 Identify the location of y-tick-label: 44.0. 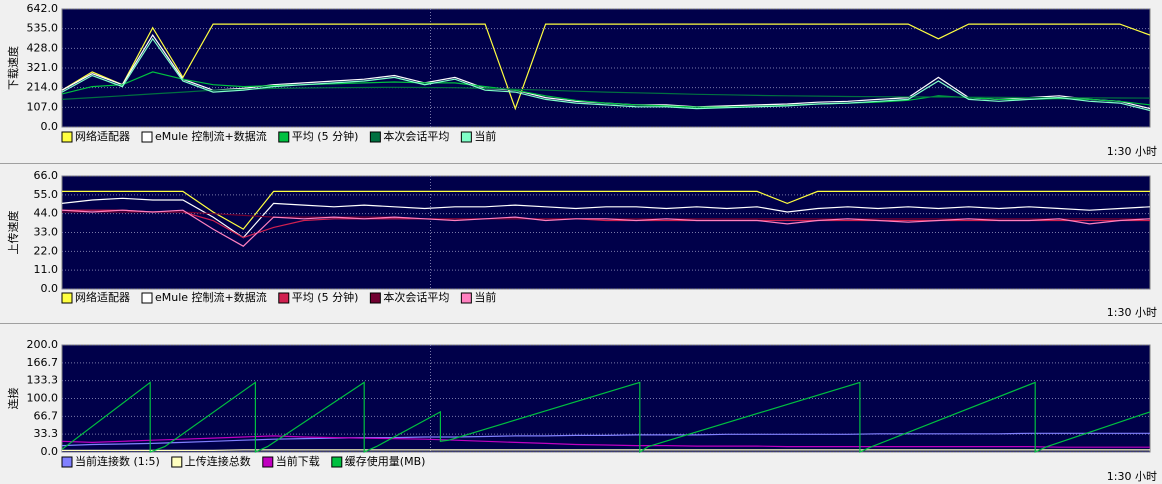
(46, 213).